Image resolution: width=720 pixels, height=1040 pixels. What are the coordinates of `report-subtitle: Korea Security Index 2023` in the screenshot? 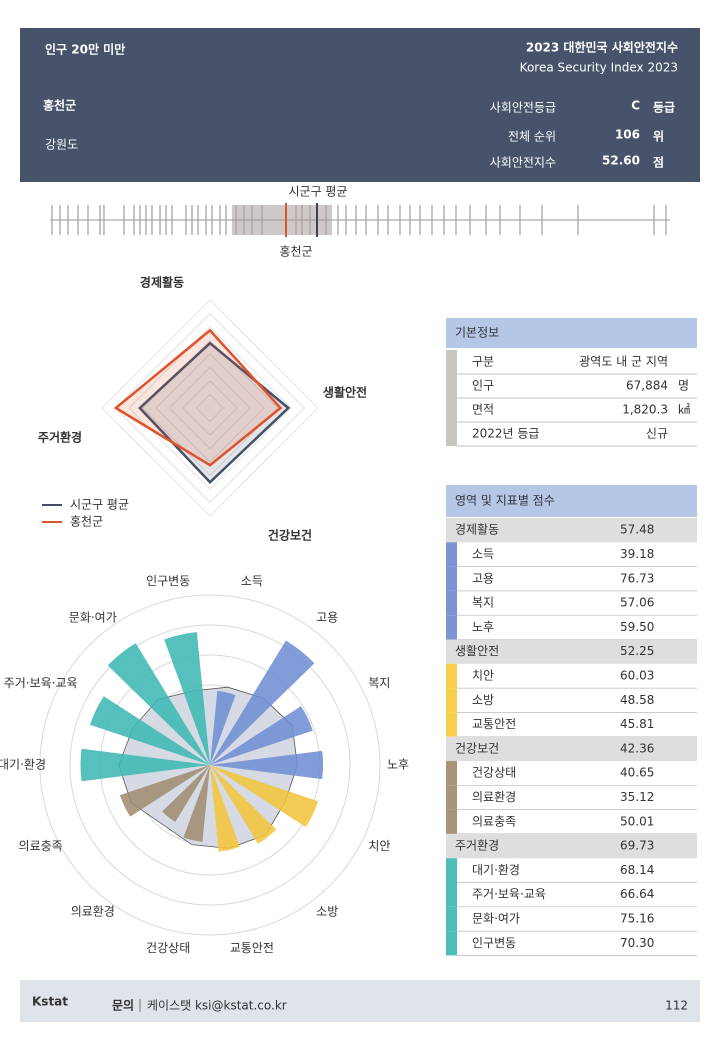 It's located at (599, 68).